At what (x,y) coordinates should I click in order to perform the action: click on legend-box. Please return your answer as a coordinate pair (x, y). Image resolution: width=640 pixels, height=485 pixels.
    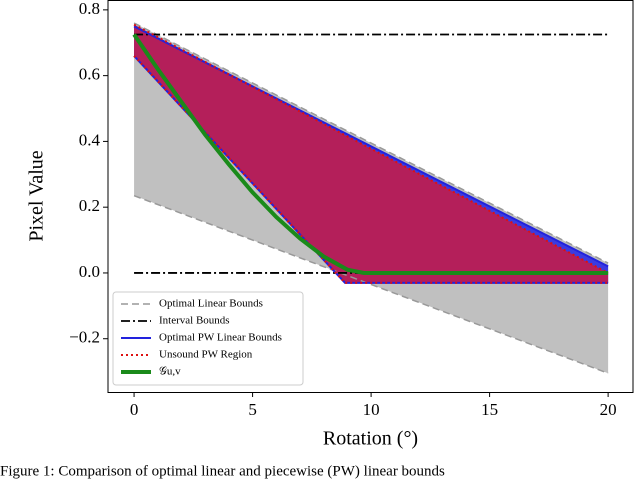
    Looking at the image, I should click on (208, 338).